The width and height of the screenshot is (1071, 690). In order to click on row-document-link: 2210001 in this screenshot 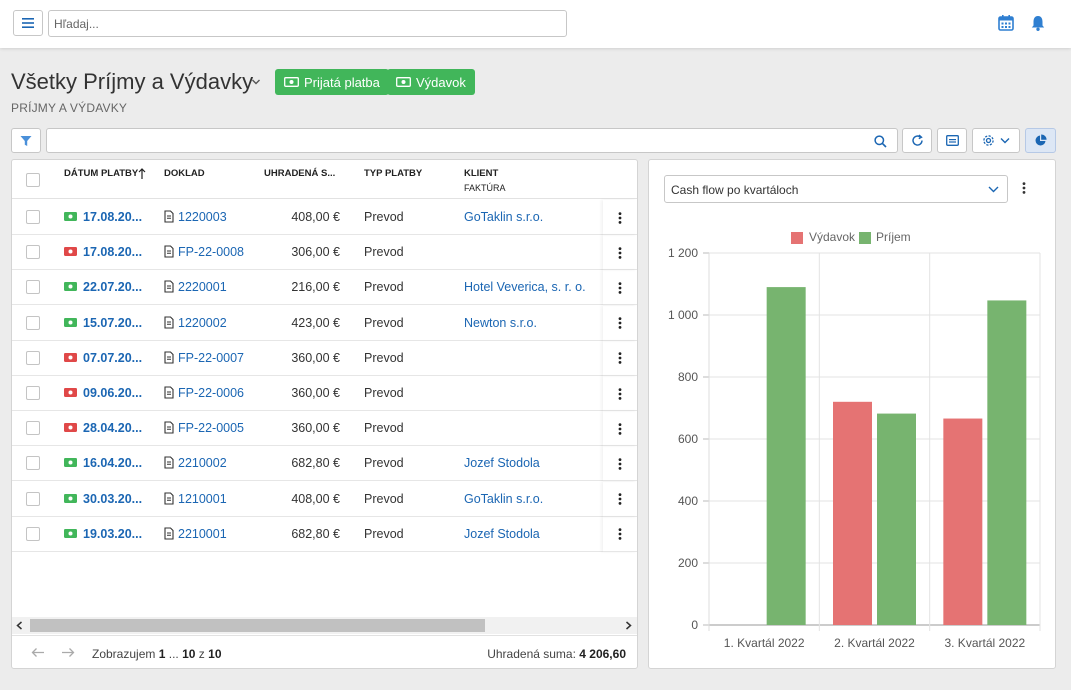, I will do `click(202, 533)`.